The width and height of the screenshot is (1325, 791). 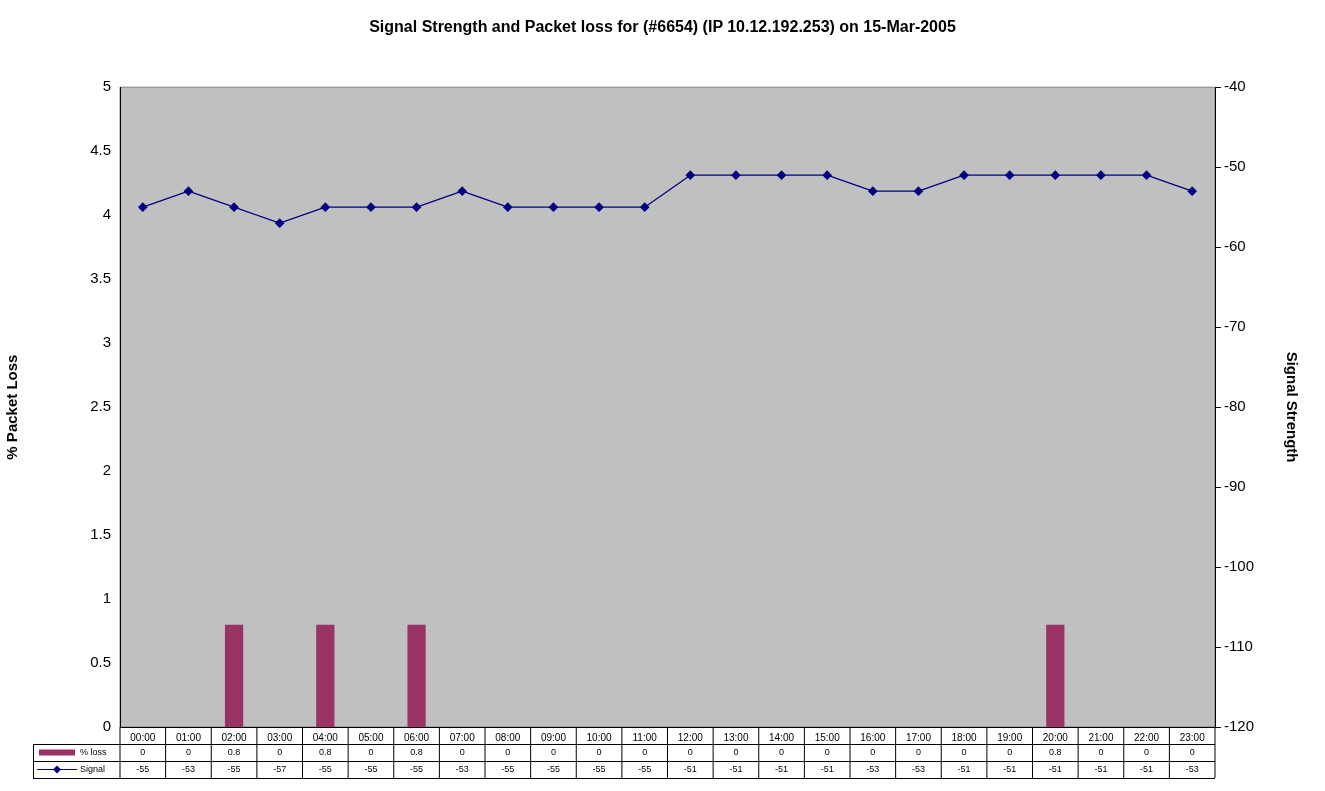 I want to click on y-tick-label: 0, so click(x=106, y=726).